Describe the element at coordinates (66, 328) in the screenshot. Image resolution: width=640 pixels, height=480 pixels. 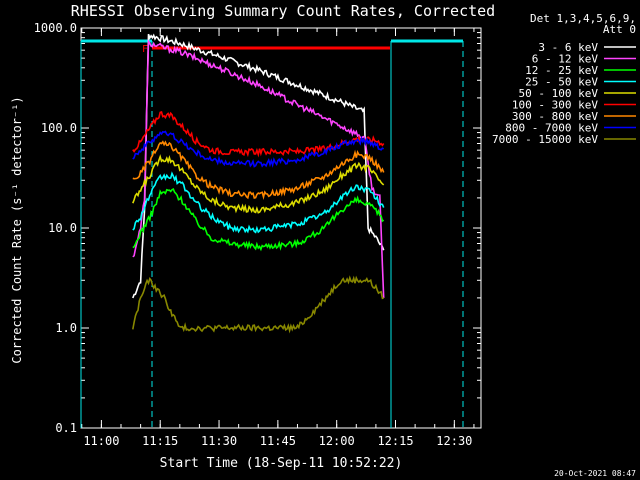
I see `y-tick-label: 1.0` at that location.